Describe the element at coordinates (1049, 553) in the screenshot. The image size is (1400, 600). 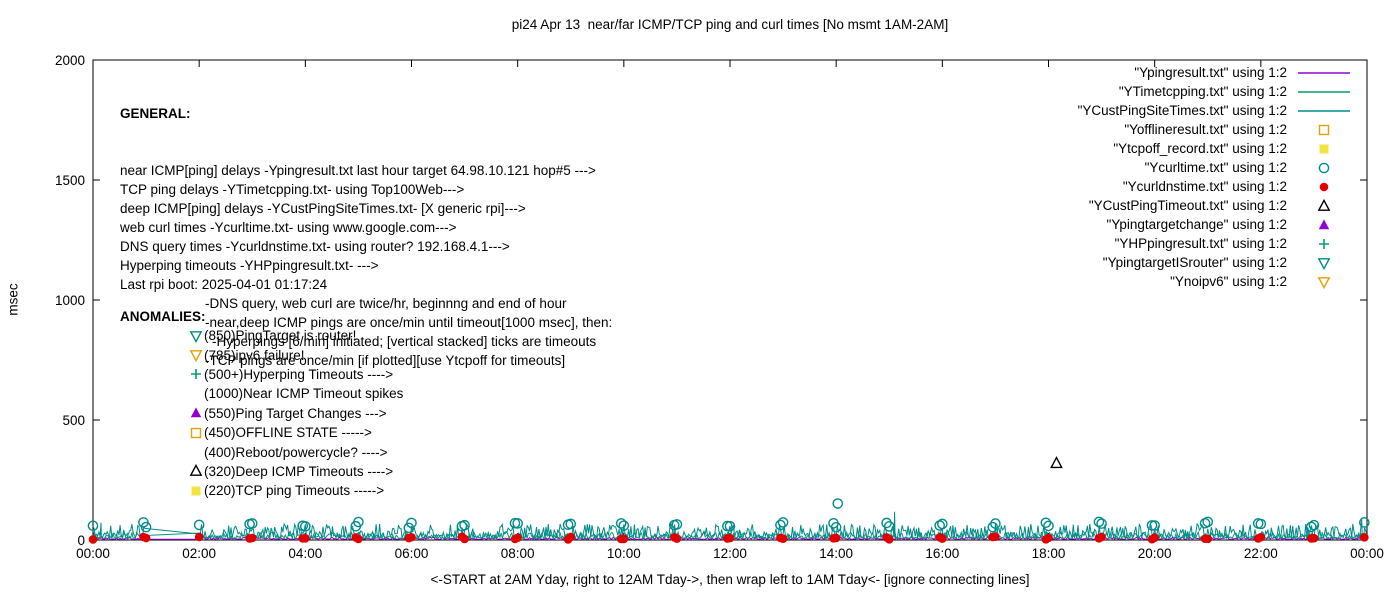
I see `x-tick-label: 18:00` at that location.